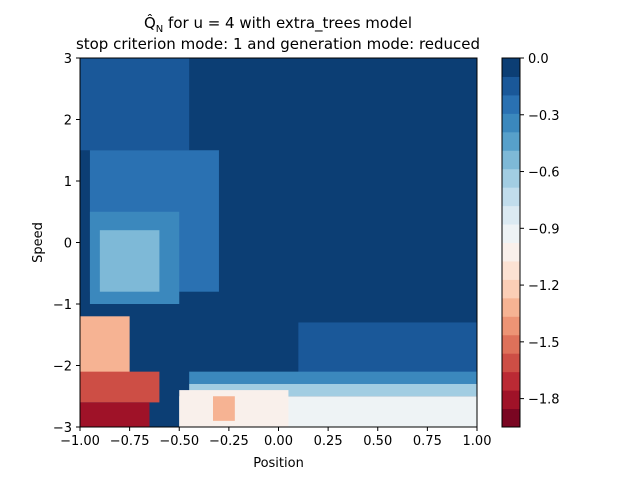 The width and height of the screenshot is (640, 480). I want to click on x-tick-label: −0.75, so click(130, 441).